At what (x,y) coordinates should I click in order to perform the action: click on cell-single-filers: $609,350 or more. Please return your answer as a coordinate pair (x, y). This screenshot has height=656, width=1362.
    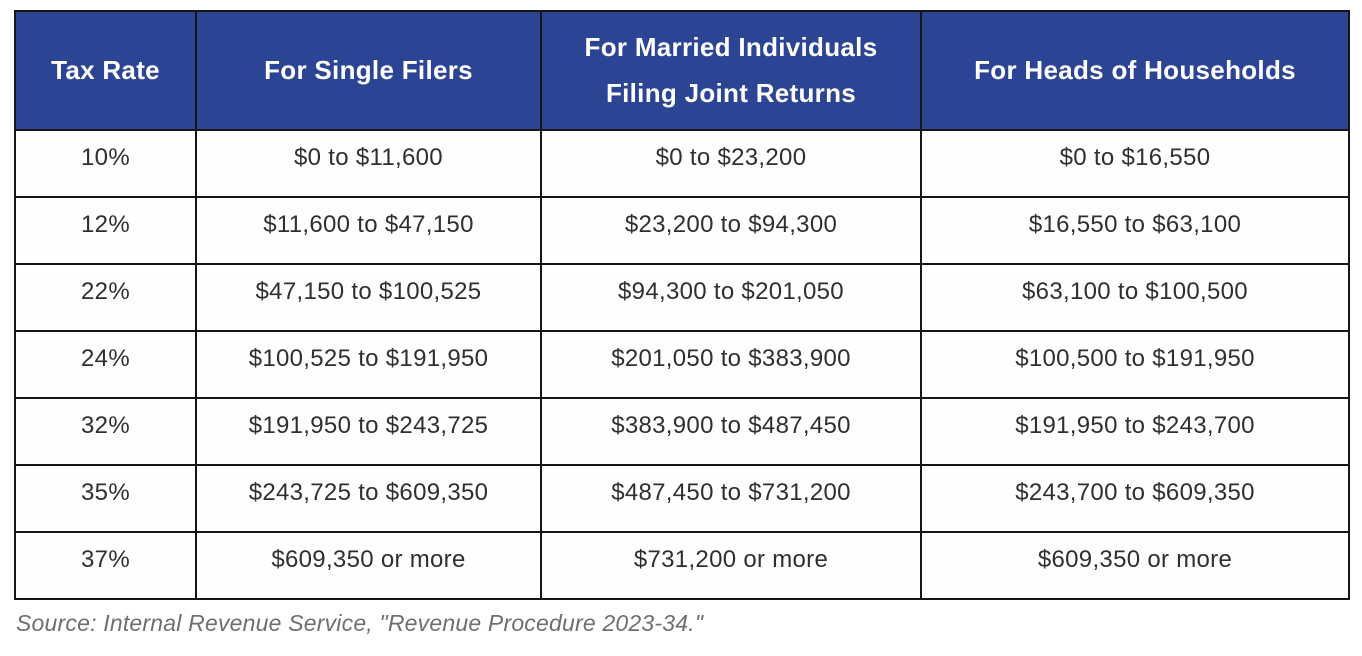
    Looking at the image, I should click on (368, 565).